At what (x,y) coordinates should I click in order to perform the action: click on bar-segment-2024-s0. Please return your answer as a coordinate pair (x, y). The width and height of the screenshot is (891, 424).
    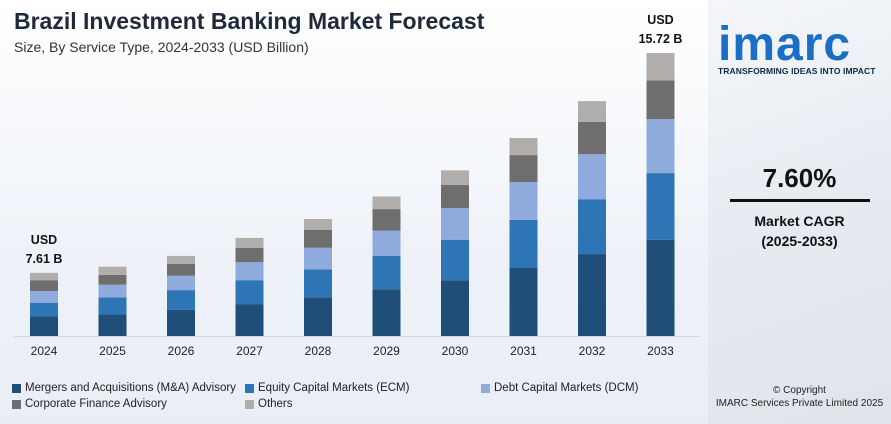
    Looking at the image, I should click on (44, 326).